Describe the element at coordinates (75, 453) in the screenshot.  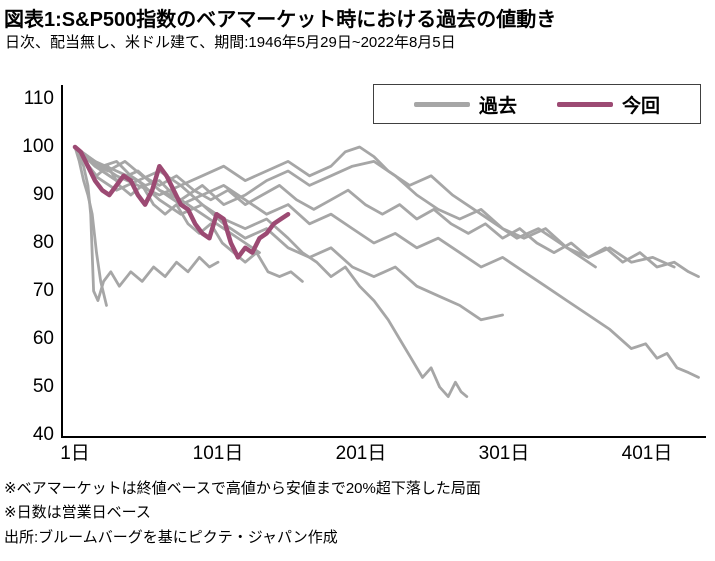
I see `x-tick-label: 1日` at that location.